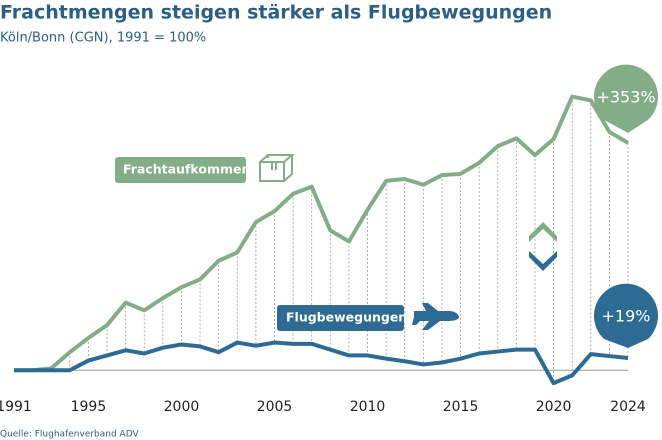 This screenshot has width=662, height=440. What do you see at coordinates (103, 38) in the screenshot?
I see `chart-subtitle: Köln/Bonn (CGN), 1991 = 100%` at bounding box center [103, 38].